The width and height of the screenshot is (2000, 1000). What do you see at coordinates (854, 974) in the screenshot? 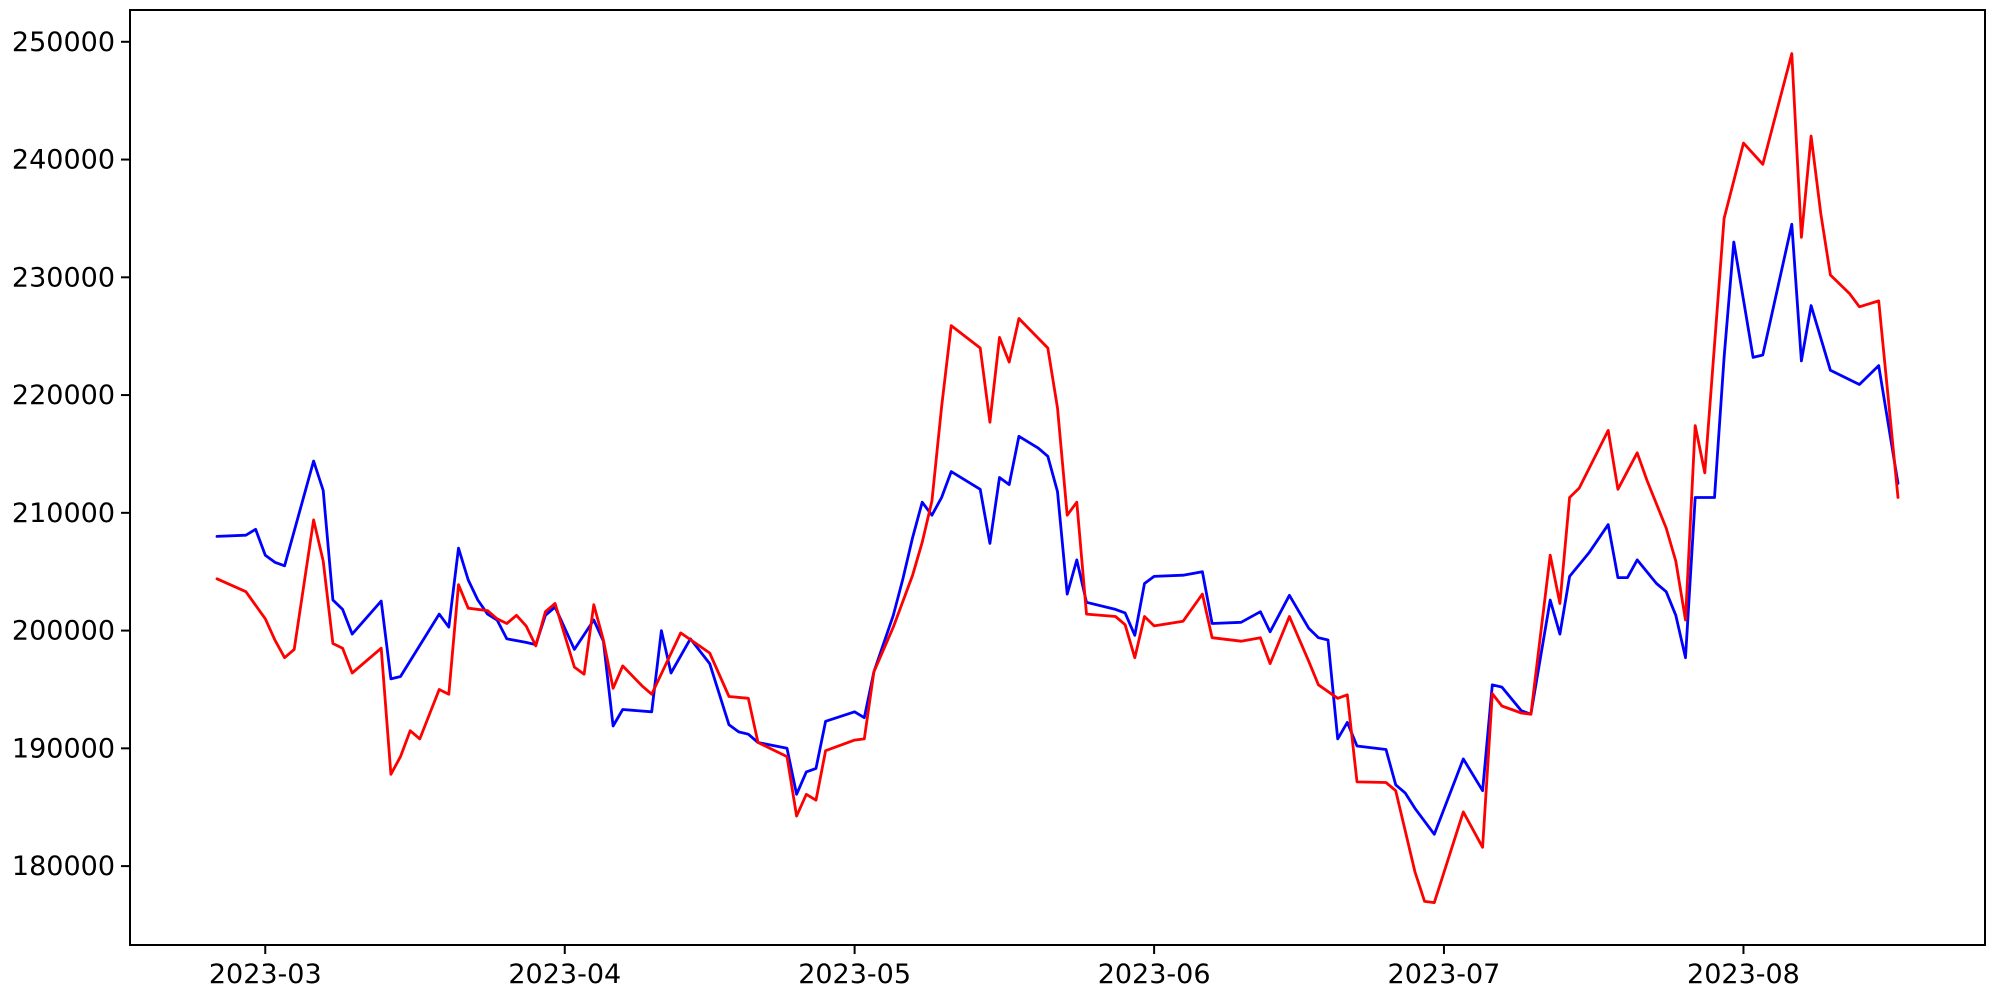
I see `x-tick-label: 2023-05` at bounding box center [854, 974].